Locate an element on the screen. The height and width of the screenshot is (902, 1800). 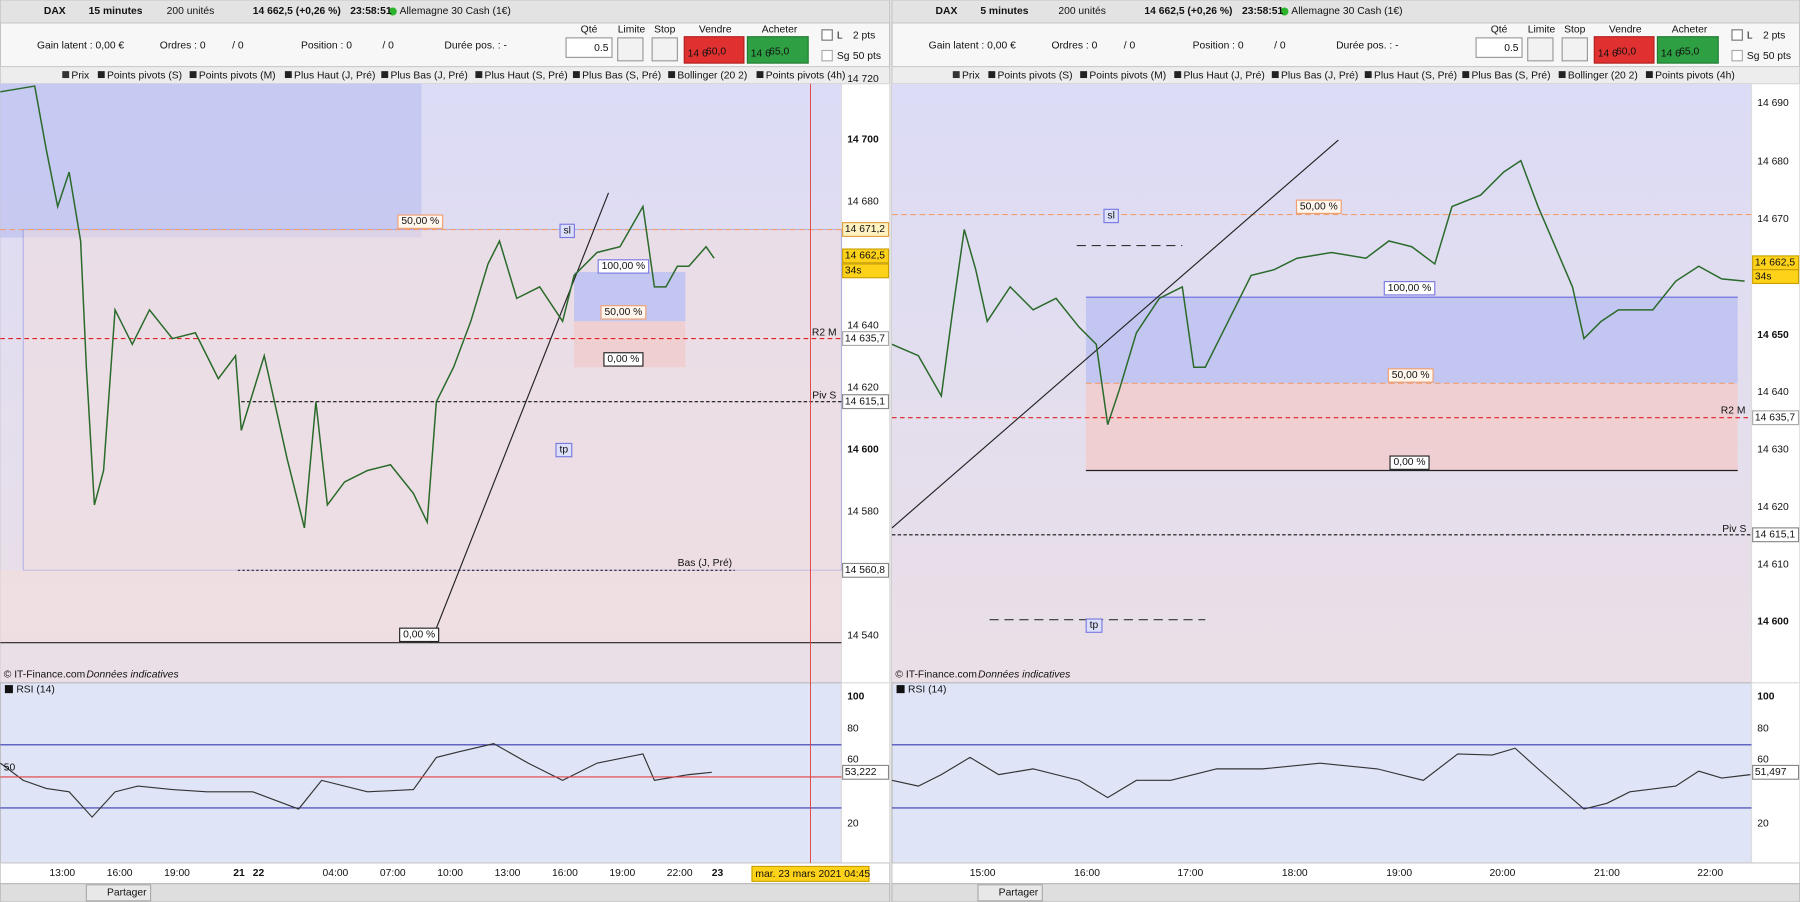
period: 5 minutes is located at coordinates (1004, 11).